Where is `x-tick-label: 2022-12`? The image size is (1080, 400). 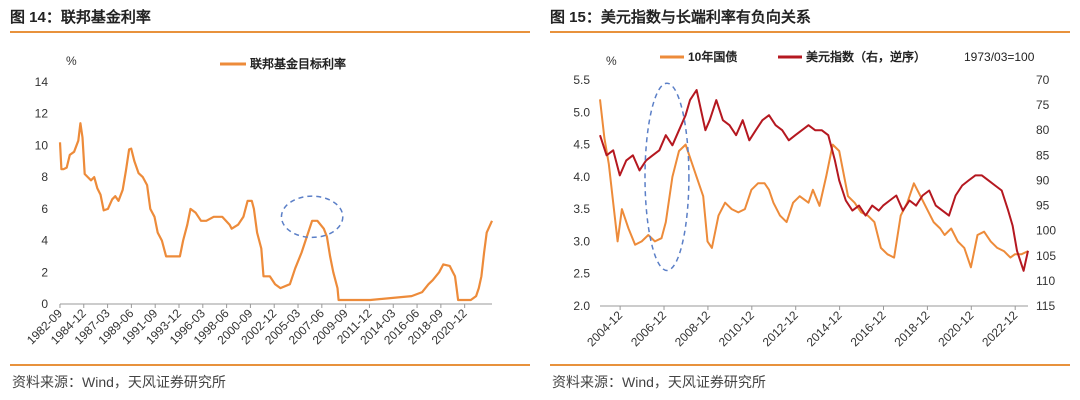
x-tick-label: 2022-12 is located at coordinates (999, 328).